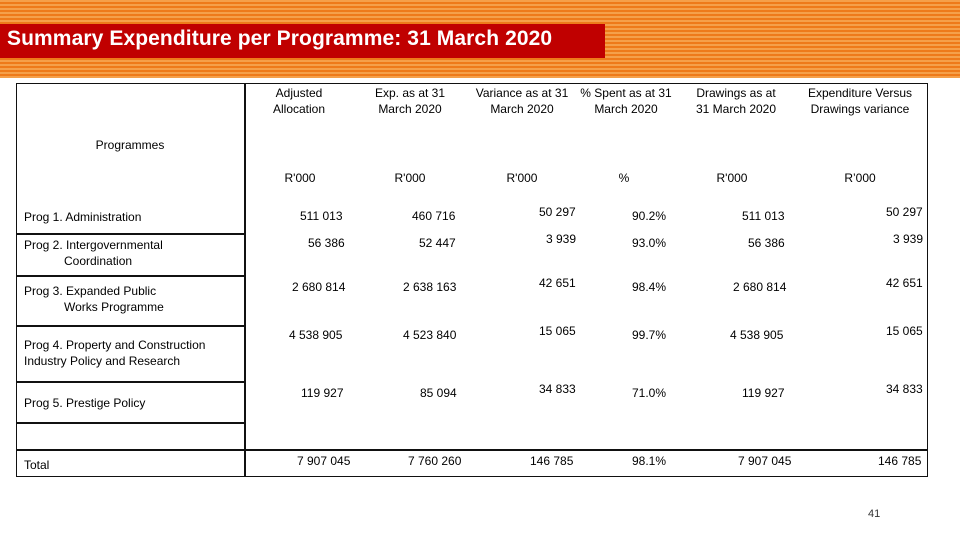  Describe the element at coordinates (130, 145) in the screenshot. I see `programmes-header: Programmes` at that location.